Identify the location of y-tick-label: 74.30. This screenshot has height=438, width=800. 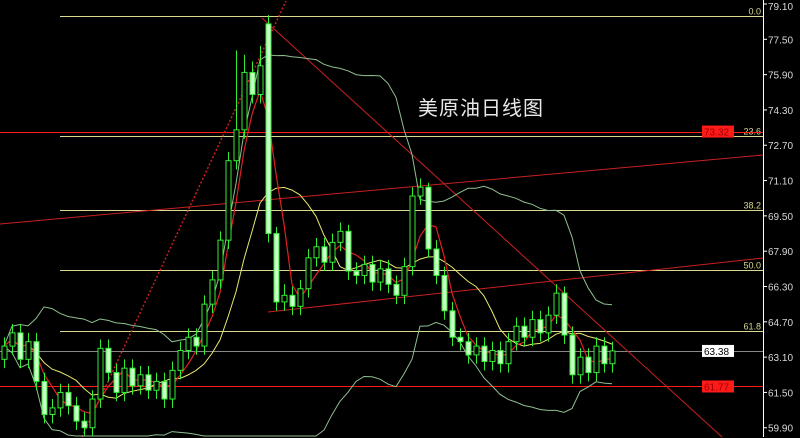
(780, 111).